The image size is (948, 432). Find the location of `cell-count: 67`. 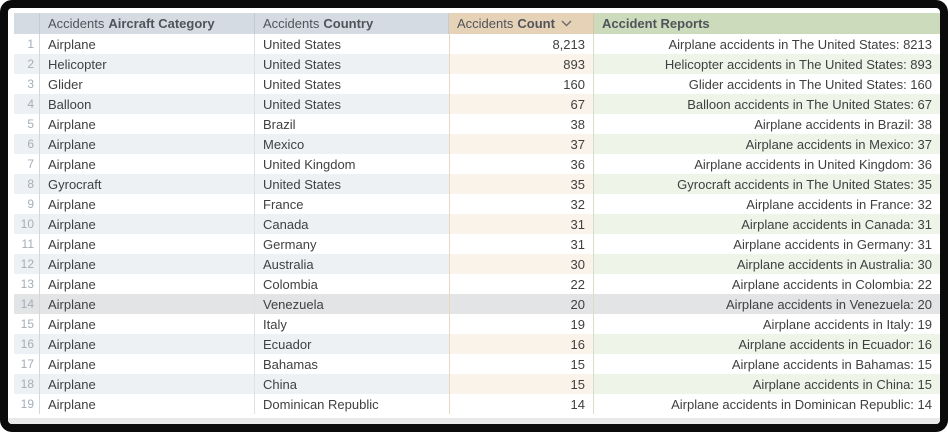

cell-count: 67 is located at coordinates (521, 104).